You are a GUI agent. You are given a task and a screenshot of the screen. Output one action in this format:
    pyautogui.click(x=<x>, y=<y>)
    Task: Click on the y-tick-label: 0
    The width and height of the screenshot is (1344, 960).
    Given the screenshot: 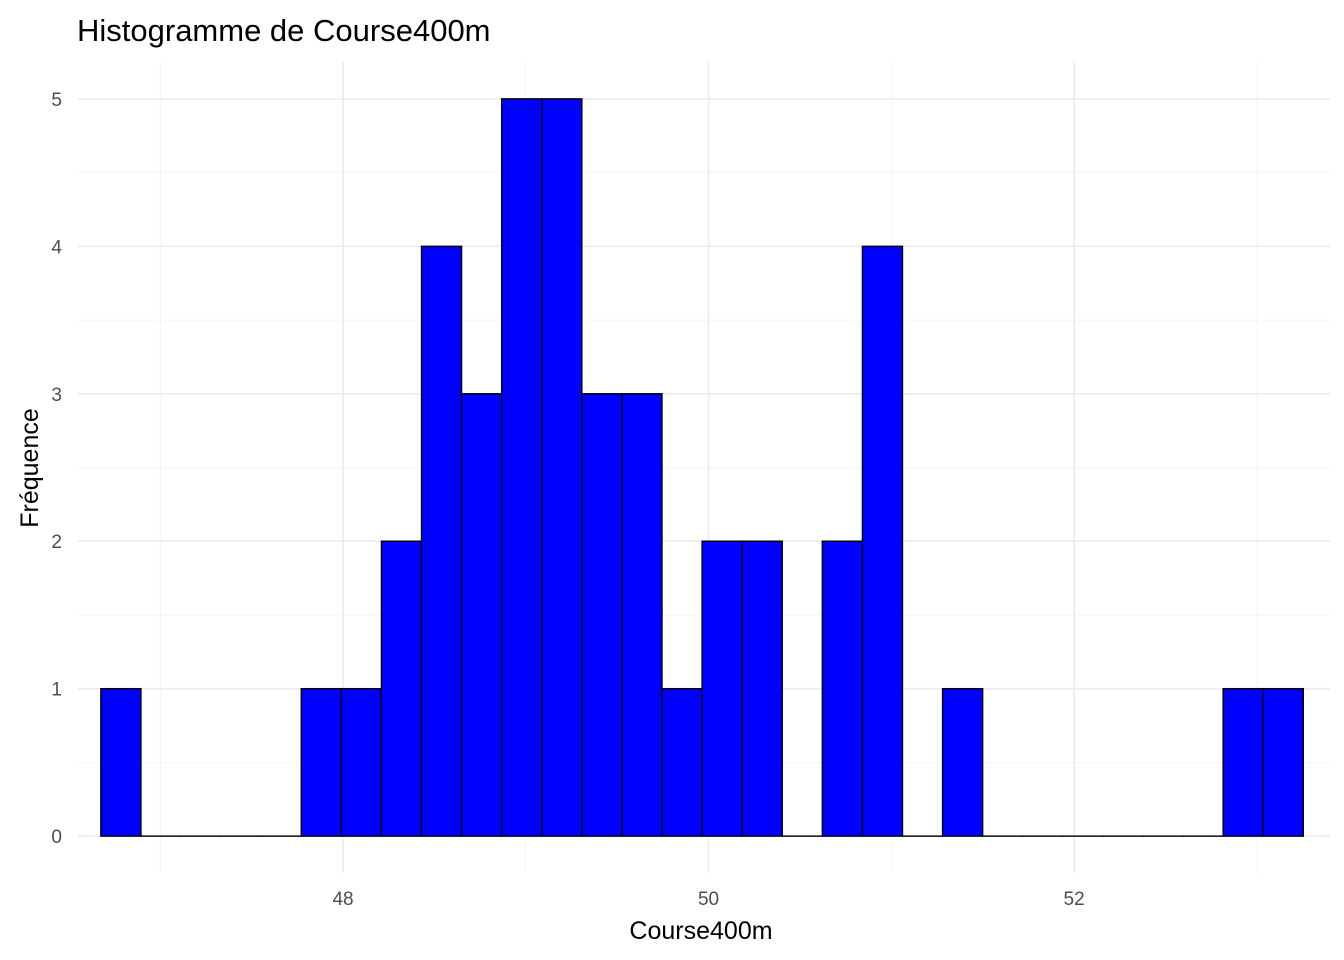 What is the action you would take?
    pyautogui.click(x=56, y=837)
    